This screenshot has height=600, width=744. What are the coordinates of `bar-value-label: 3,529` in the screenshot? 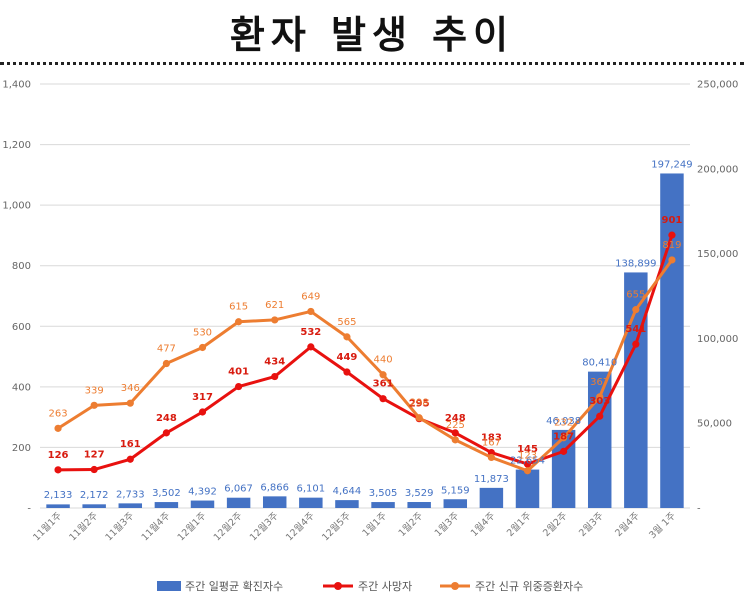 It's located at (419, 493).